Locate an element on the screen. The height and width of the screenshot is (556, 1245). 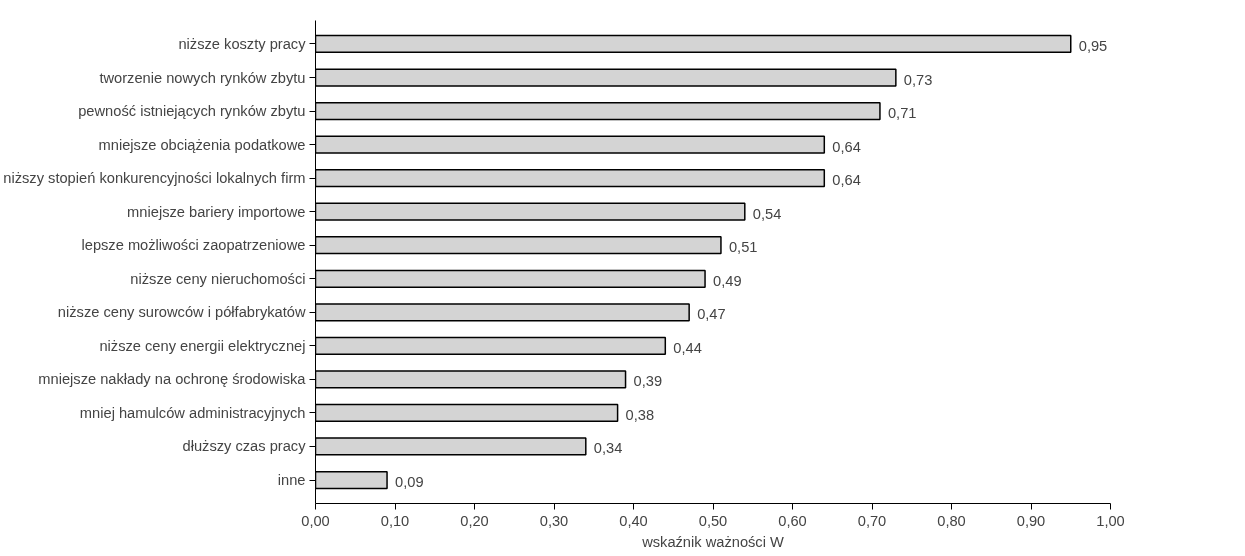
y-tick-label: lepsze możliwości zaopatrzeniowe is located at coordinates (193, 245).